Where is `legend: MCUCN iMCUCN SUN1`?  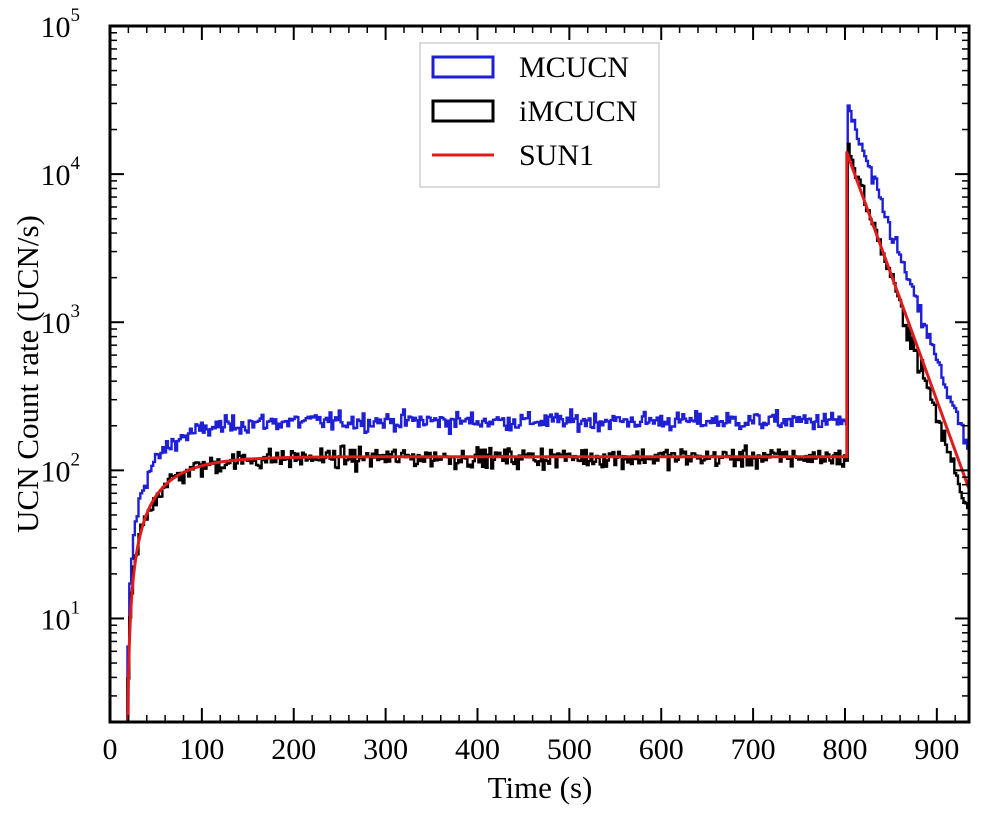
legend: MCUCN iMCUCN SUN1 is located at coordinates (539, 115).